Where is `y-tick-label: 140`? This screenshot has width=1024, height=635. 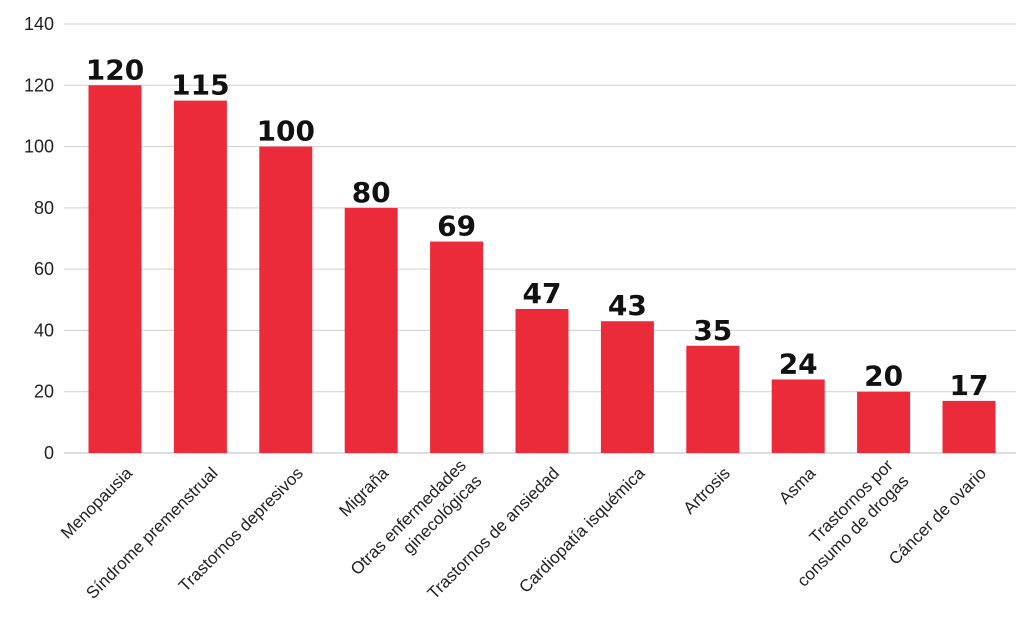
y-tick-label: 140 is located at coordinates (39, 24).